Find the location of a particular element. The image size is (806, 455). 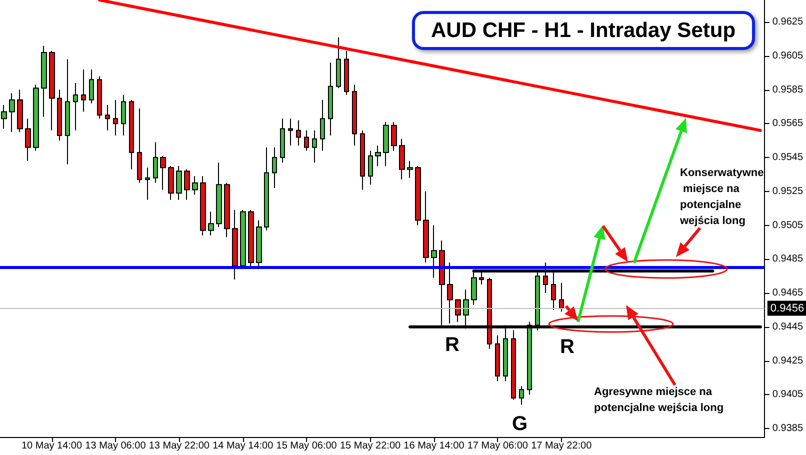

annotation: G is located at coordinates (520, 424).